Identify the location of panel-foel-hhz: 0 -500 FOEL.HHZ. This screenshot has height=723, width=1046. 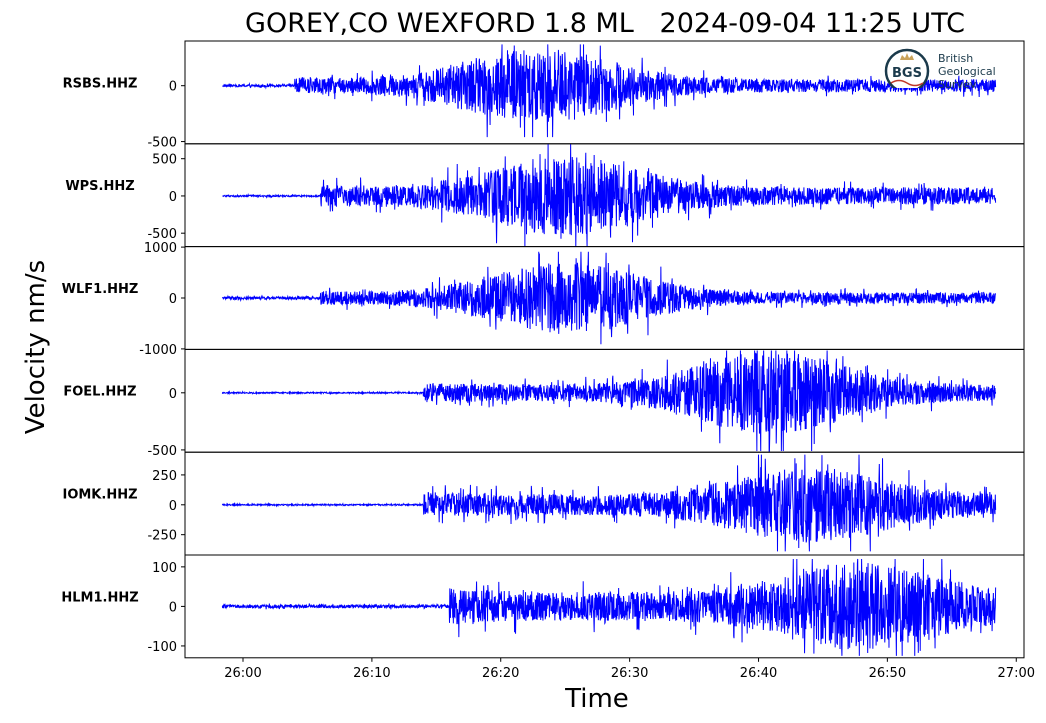
(544, 403).